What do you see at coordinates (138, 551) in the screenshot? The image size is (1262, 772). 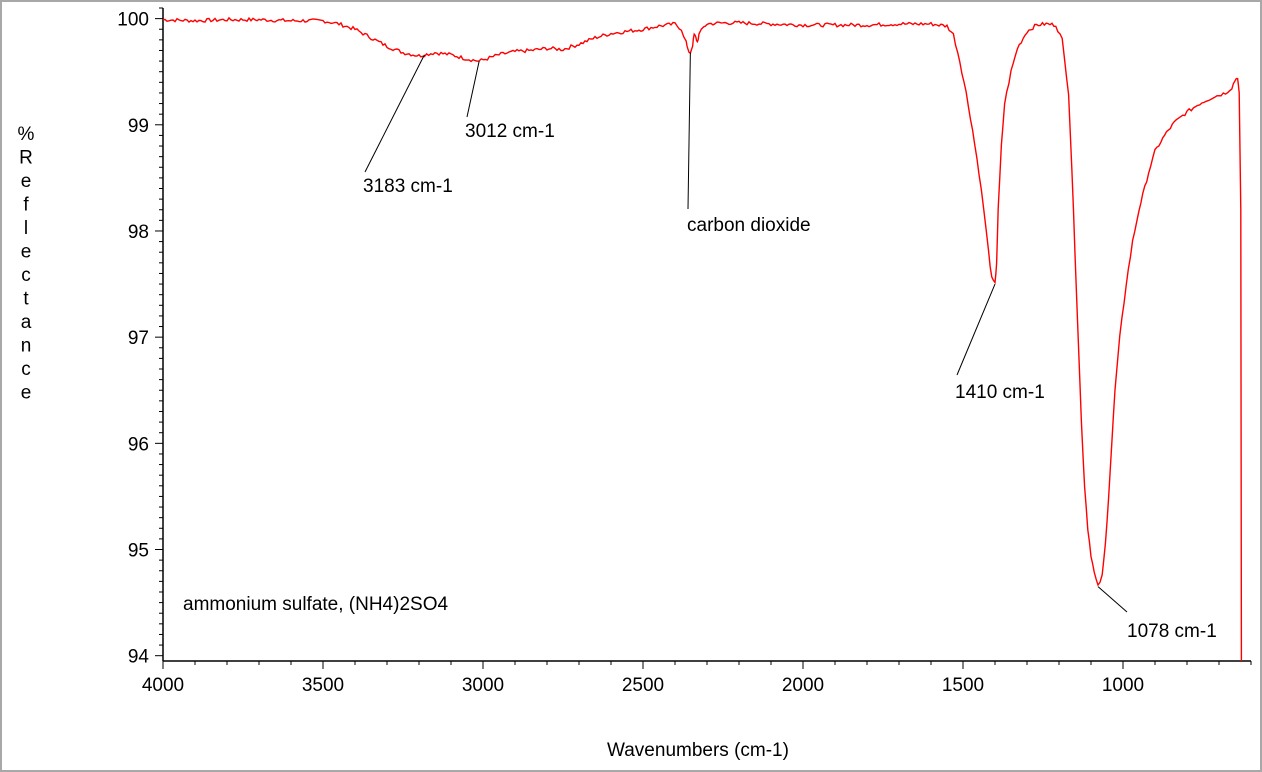 I see `y-tick-label: 95` at bounding box center [138, 551].